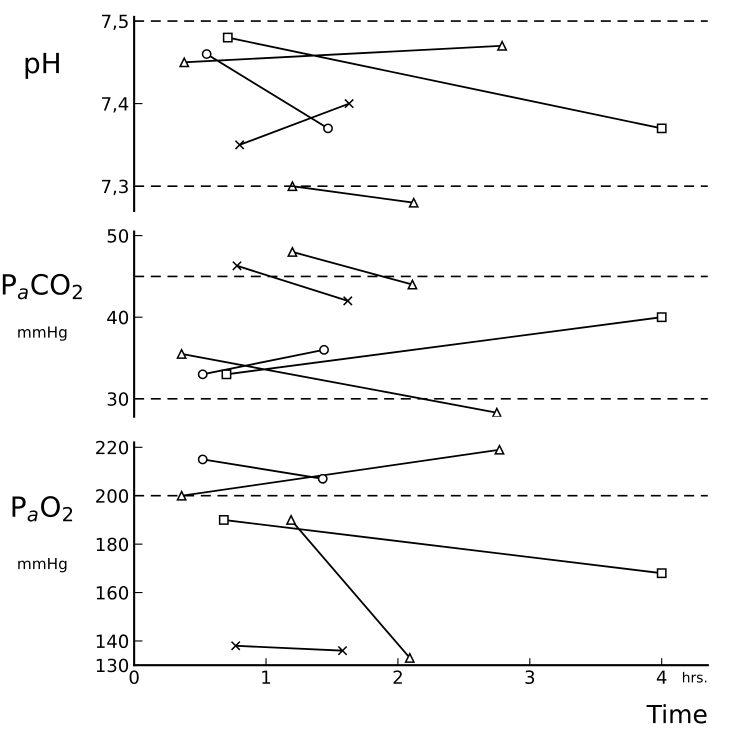  What do you see at coordinates (42, 287) in the screenshot?
I see `y-axis-title: P$_{a}$CO$_{2}$` at bounding box center [42, 287].